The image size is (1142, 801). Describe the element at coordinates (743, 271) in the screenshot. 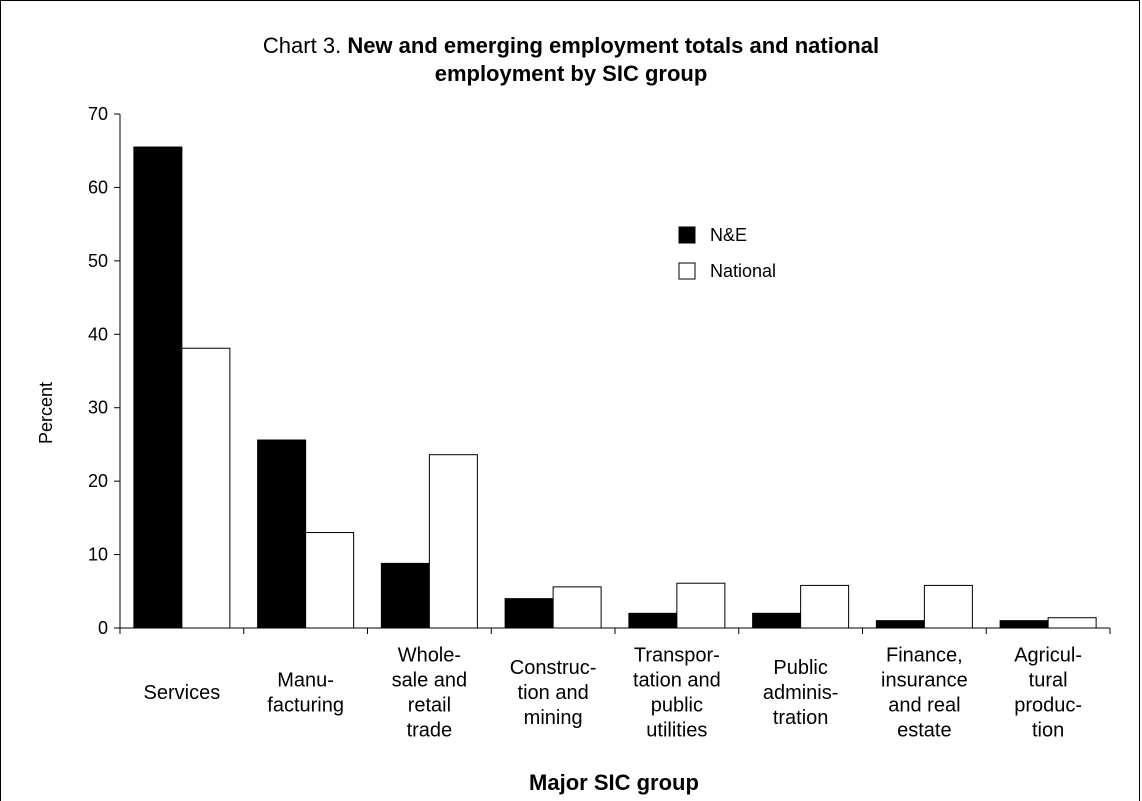

I see `legend-label: National` at that location.